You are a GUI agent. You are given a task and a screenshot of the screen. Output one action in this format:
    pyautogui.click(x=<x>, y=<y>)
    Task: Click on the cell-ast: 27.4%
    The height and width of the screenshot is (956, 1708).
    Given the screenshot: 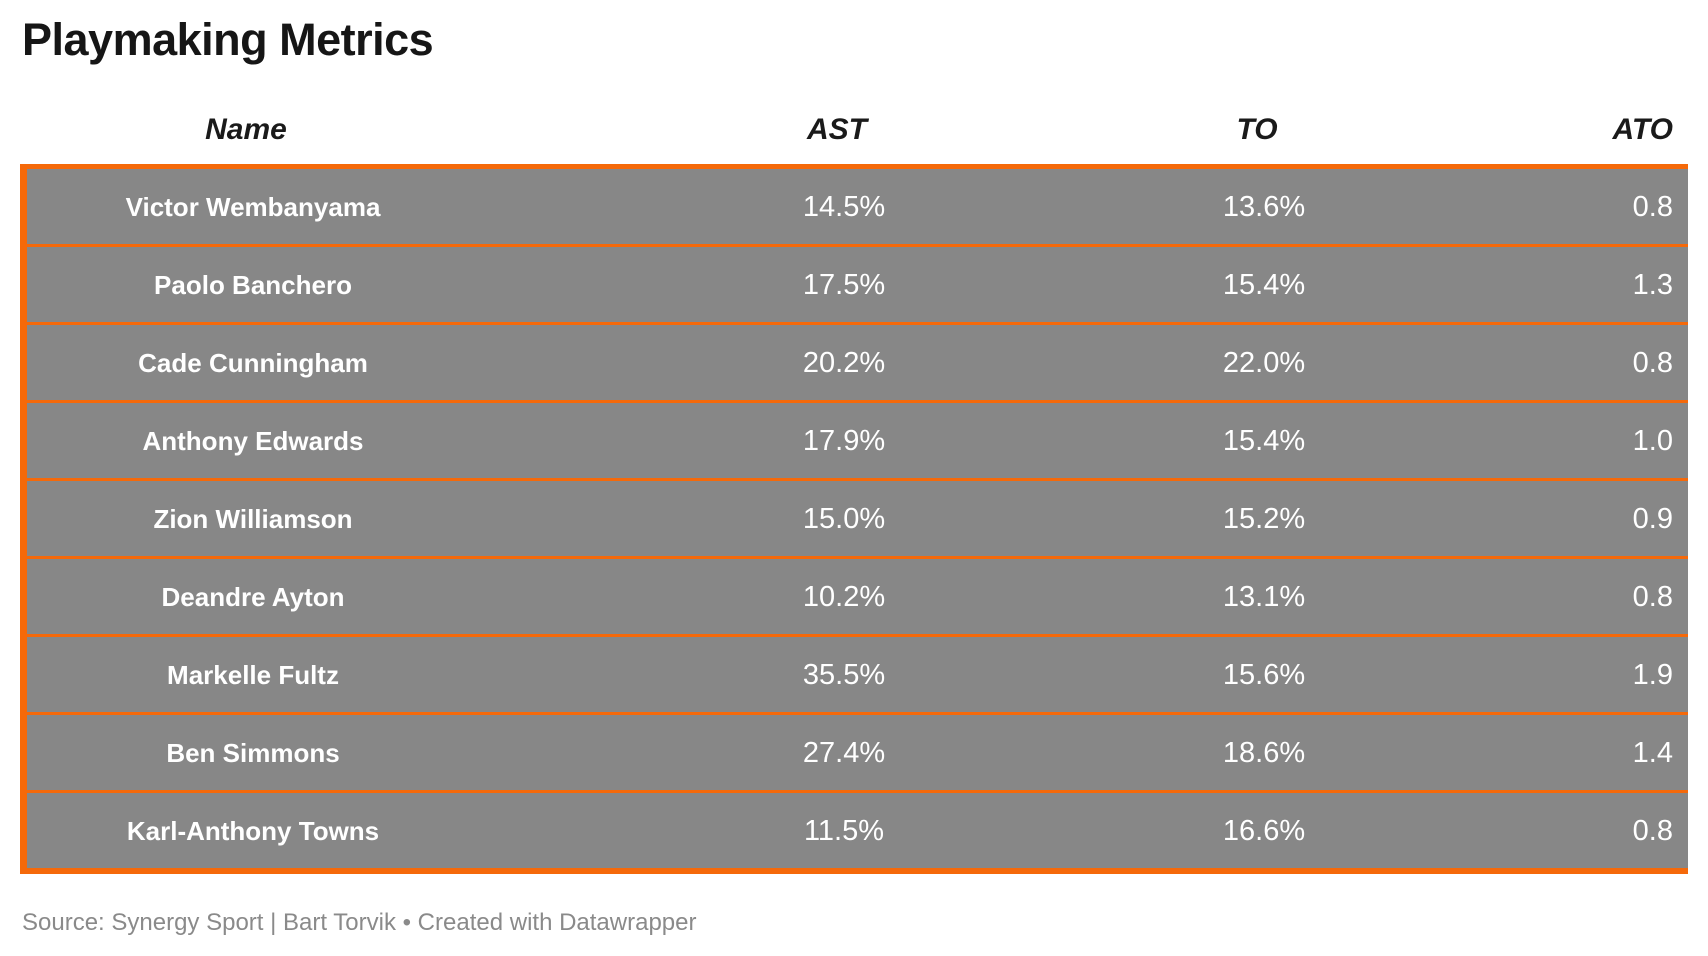 What is the action you would take?
    pyautogui.click(x=844, y=752)
    